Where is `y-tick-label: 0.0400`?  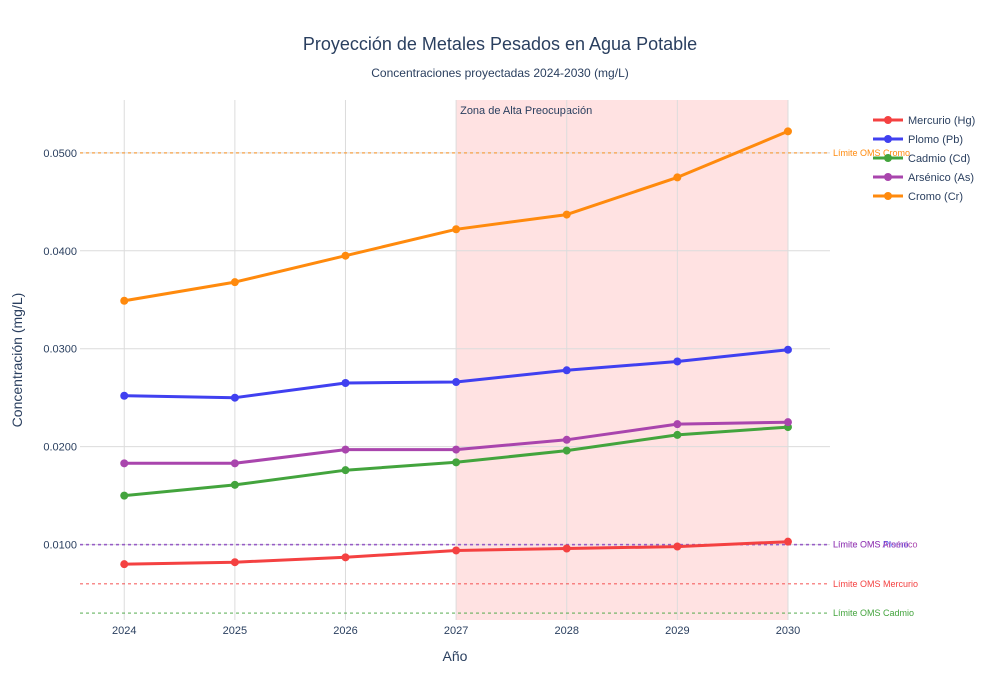 y-tick-label: 0.0400 is located at coordinates (60, 252).